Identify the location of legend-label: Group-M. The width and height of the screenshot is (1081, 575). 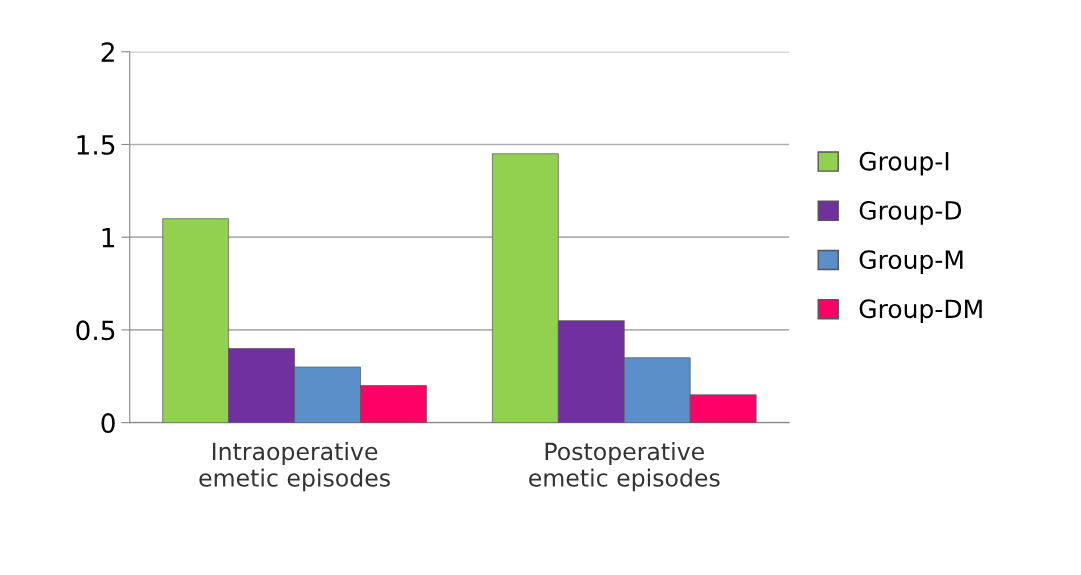
(911, 262).